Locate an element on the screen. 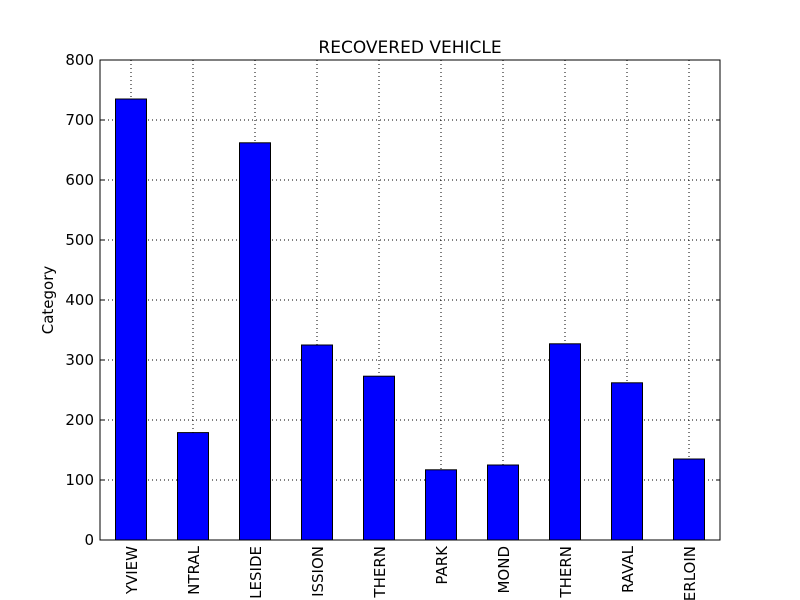 The width and height of the screenshot is (800, 600). y-axis-label: Category is located at coordinates (48, 300).